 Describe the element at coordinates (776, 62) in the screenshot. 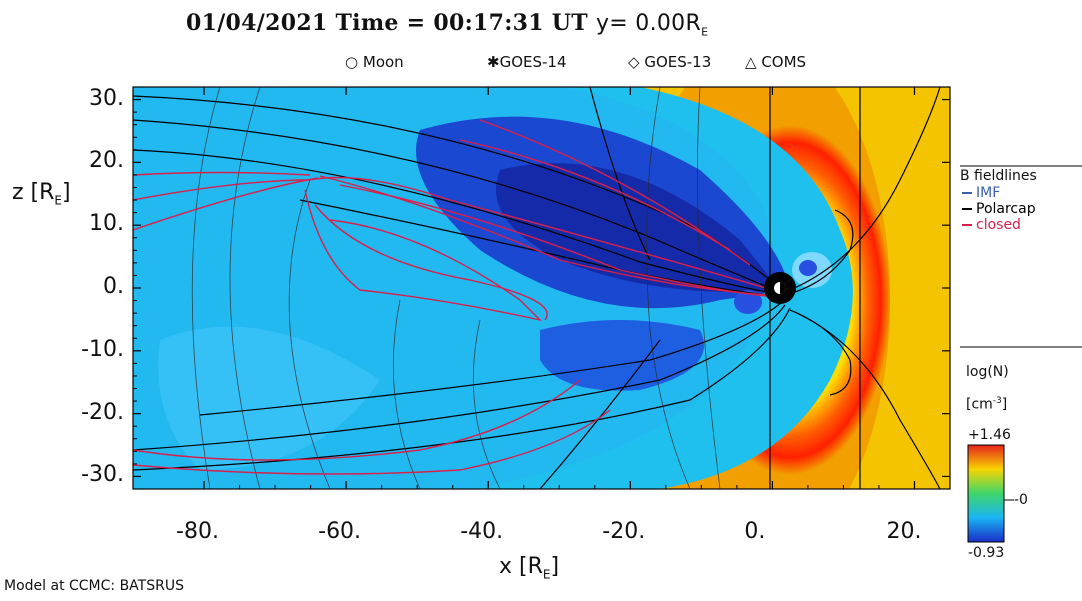

I see `satellite-coms: △ COMS` at that location.